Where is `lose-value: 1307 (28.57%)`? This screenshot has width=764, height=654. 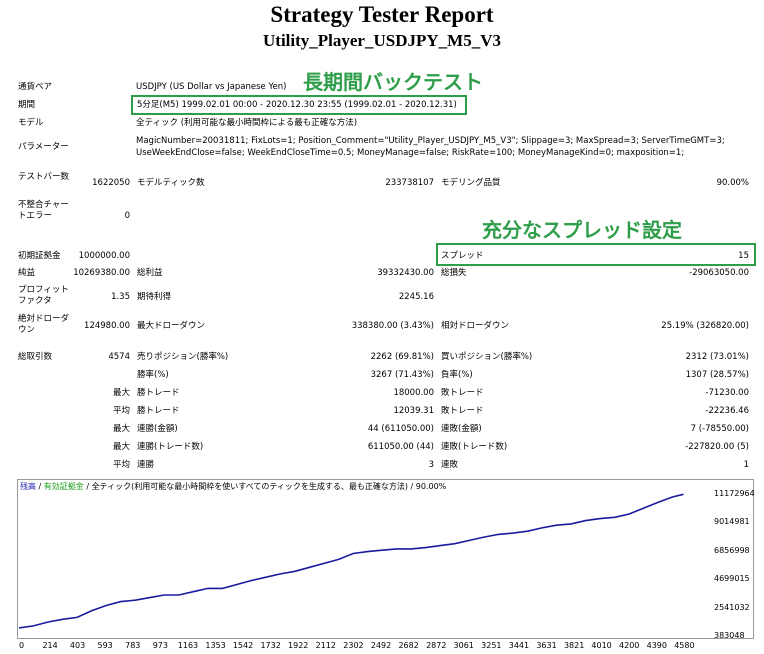 lose-value: 1307 (28.57%) is located at coordinates (717, 375).